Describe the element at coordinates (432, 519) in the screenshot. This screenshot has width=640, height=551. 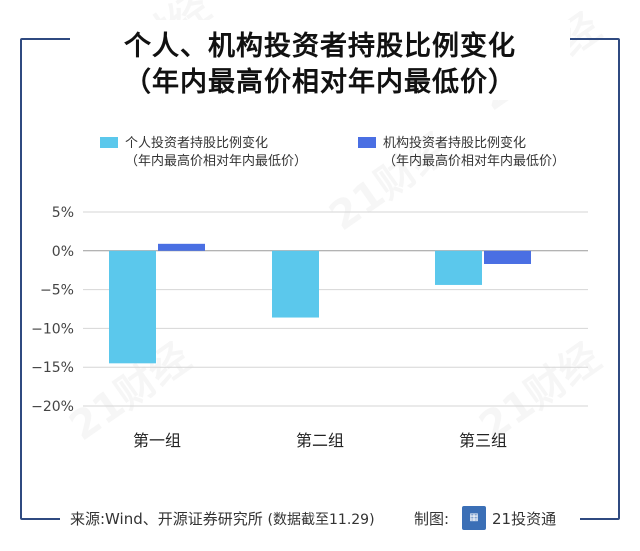
I see `footer-maker-label: 制图:` at that location.